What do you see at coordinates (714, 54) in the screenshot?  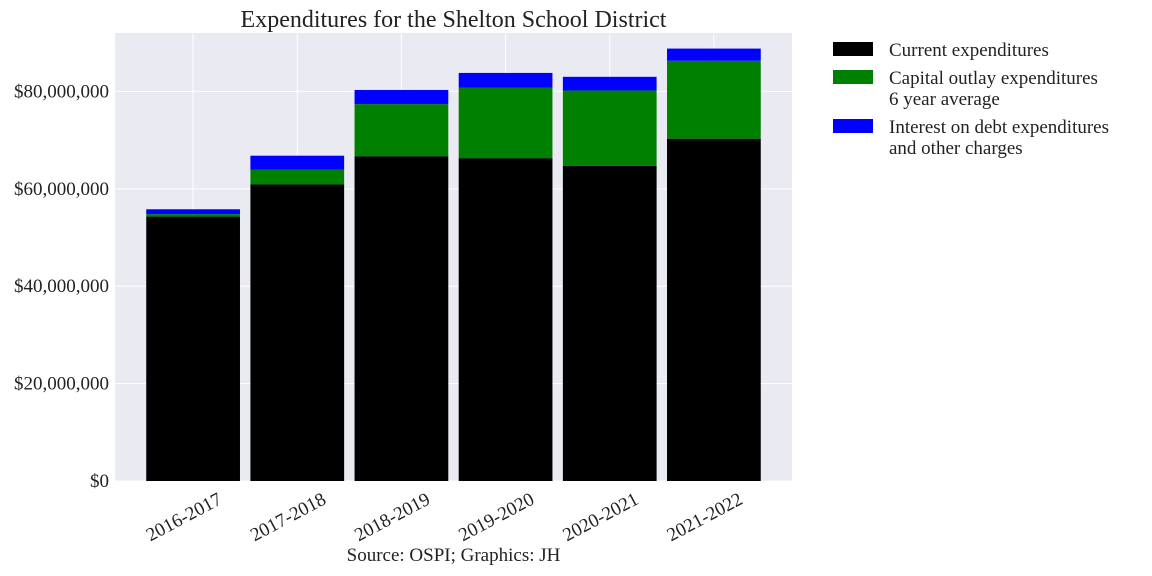 I see `bar-segment-interest-2021-2022` at bounding box center [714, 54].